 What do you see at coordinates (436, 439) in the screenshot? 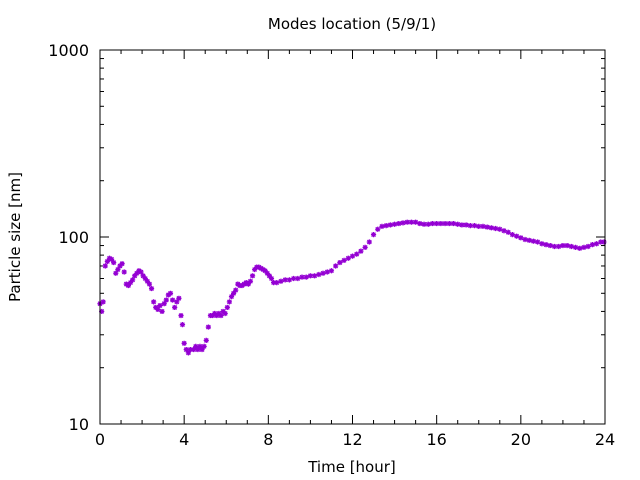
I see `x-tick-label: 16` at bounding box center [436, 439].